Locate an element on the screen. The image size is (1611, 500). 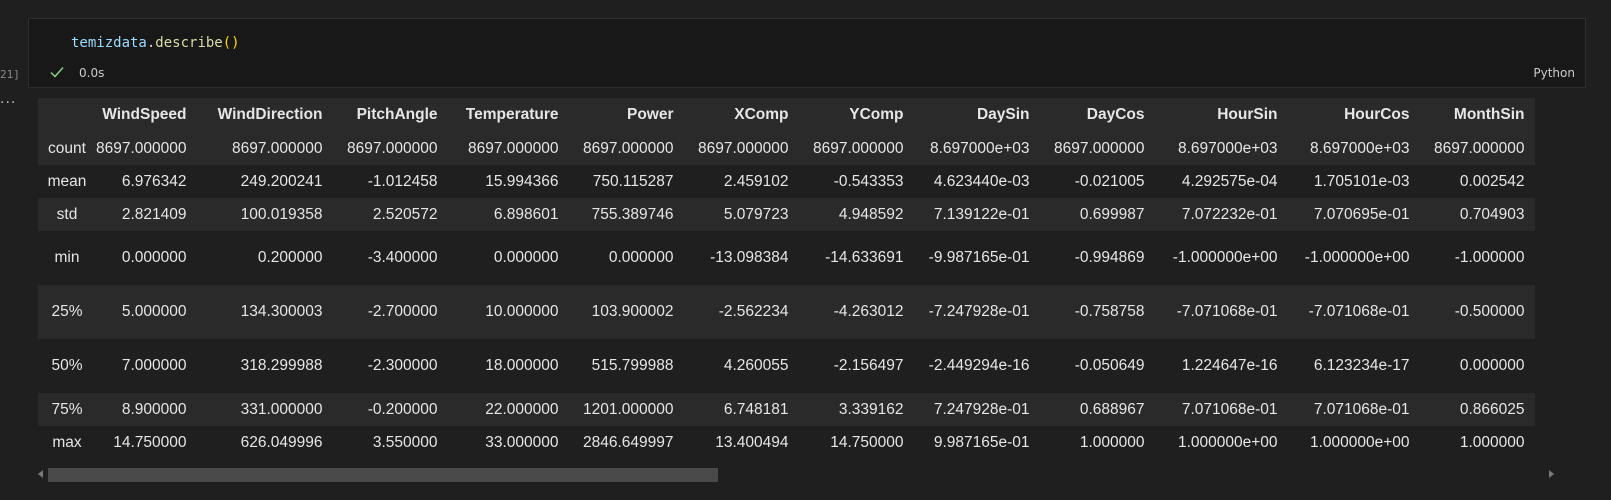
table-cell: 103.900002 is located at coordinates (632, 311).